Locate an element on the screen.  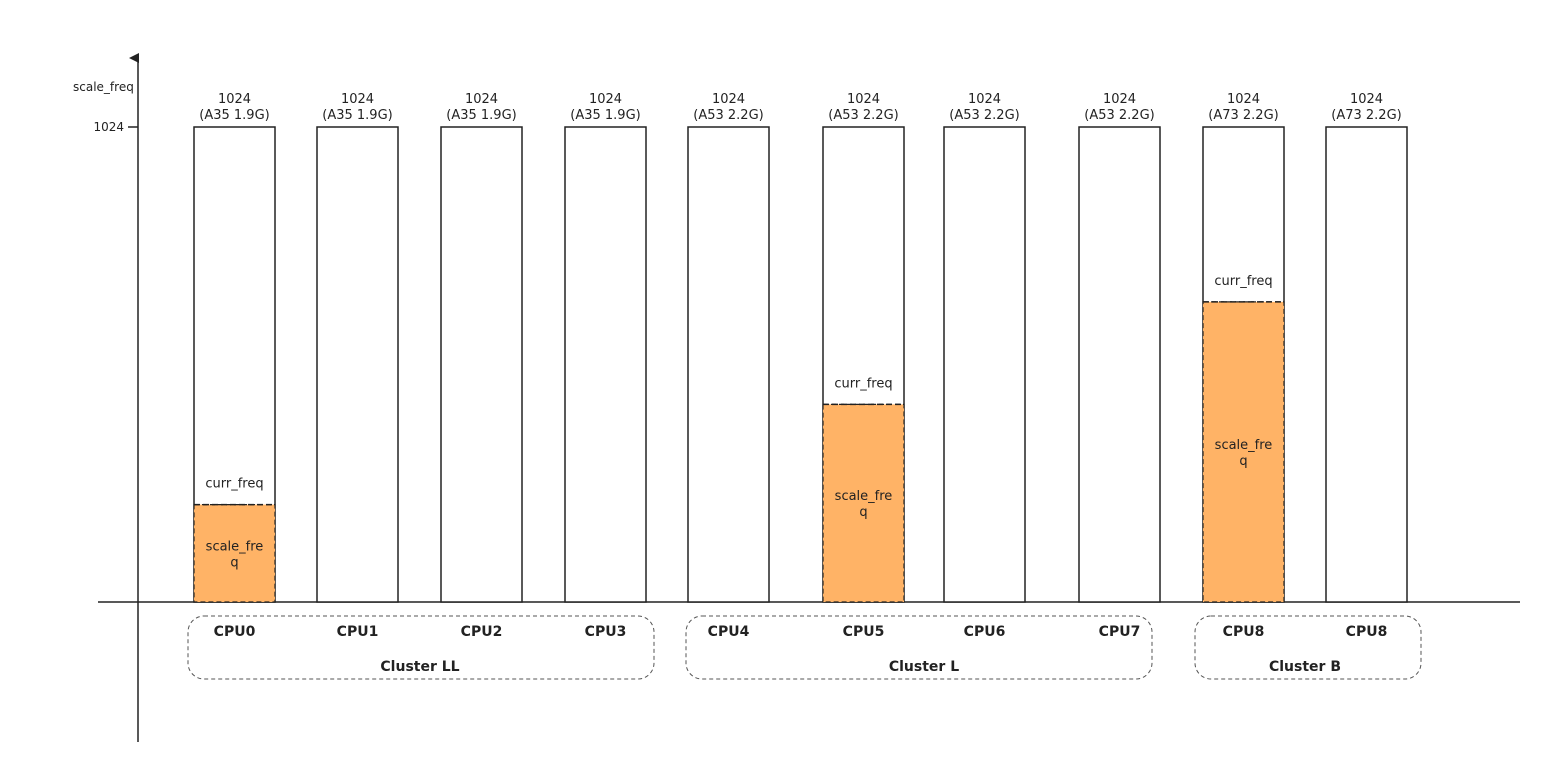
cpu-name-label: CPU4 is located at coordinates (729, 632).